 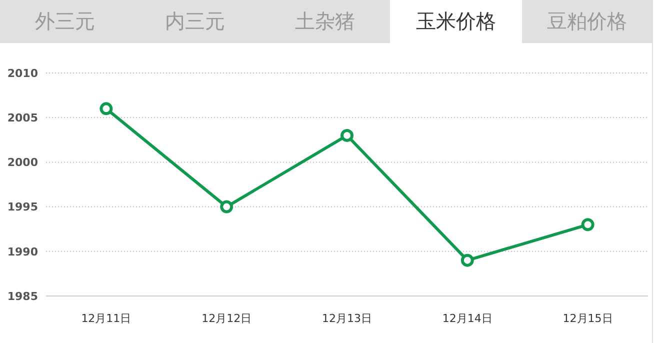 I want to click on y-tick-label: 2010, so click(x=22, y=73).